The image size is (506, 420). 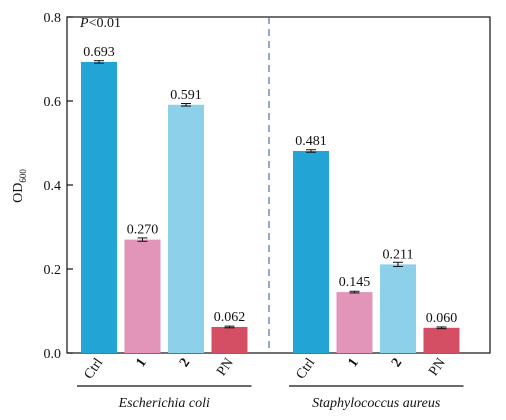 What do you see at coordinates (230, 317) in the screenshot?
I see `data-label: 0.062` at bounding box center [230, 317].